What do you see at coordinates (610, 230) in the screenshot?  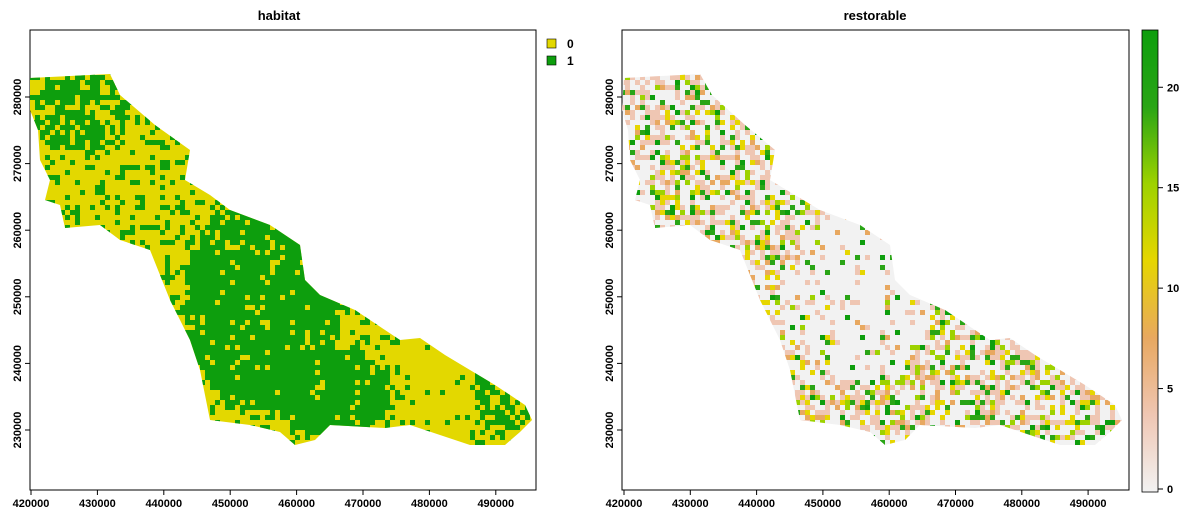 I see `restorable-y-tick-label: 260000` at bounding box center [610, 230].